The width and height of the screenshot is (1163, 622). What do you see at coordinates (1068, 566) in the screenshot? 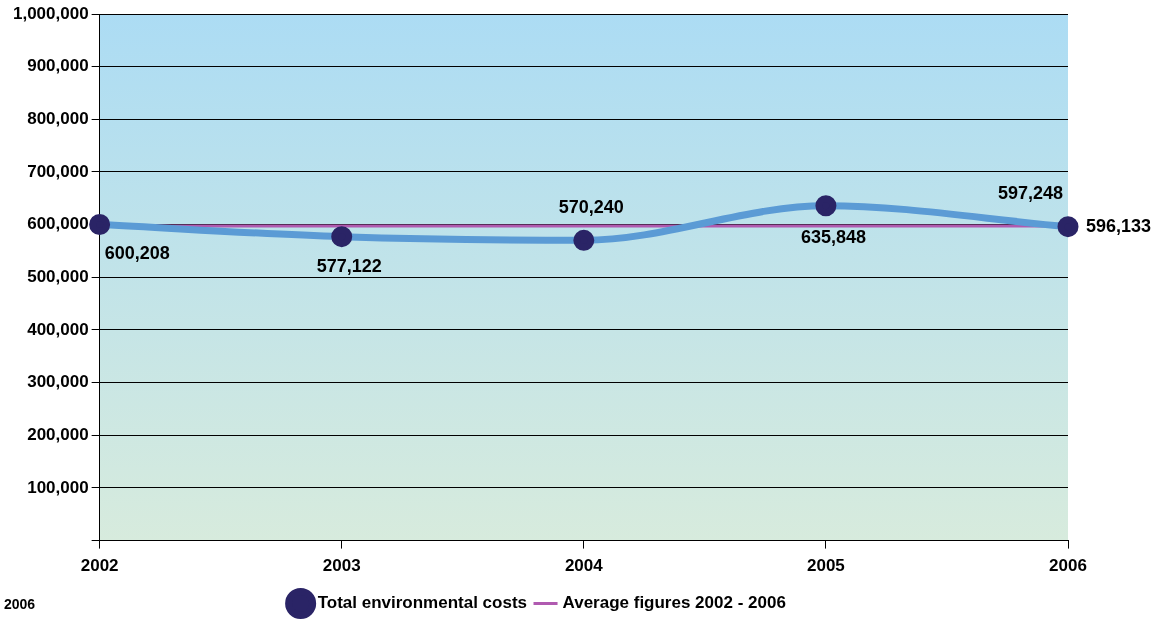
I see `x-tick-label: 2006` at bounding box center [1068, 566].